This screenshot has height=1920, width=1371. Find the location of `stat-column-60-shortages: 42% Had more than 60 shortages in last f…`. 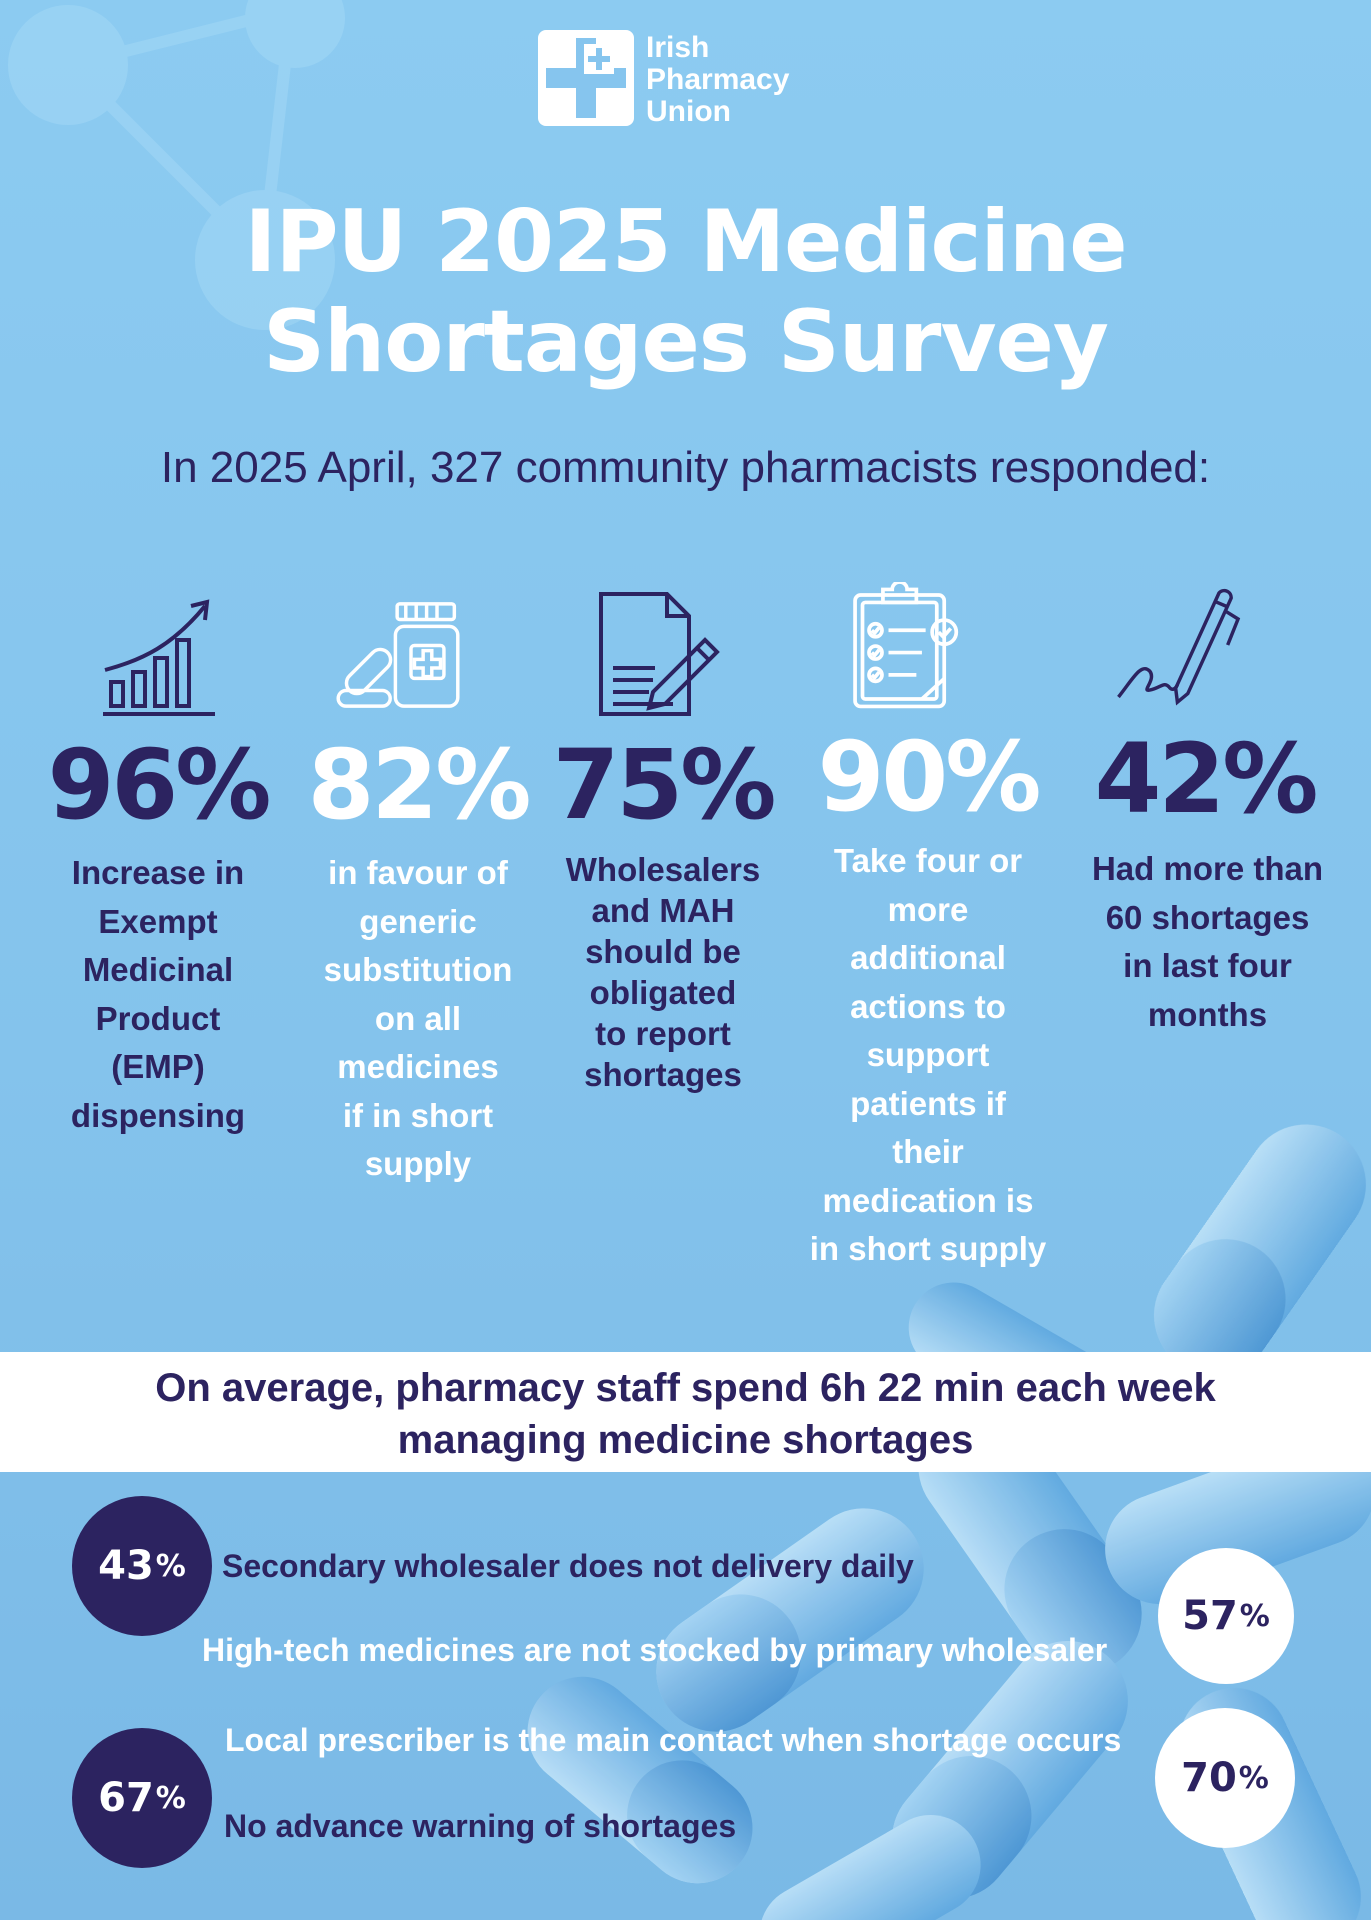

stat-column-60-shortages: 42% Had more than 60 shortages in last f… is located at coordinates (1207, 809).